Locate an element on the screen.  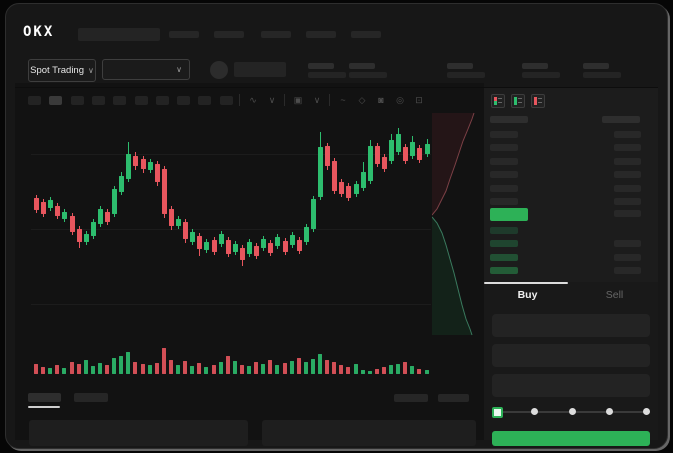
subheader-divider is located at coordinates (336, 87).